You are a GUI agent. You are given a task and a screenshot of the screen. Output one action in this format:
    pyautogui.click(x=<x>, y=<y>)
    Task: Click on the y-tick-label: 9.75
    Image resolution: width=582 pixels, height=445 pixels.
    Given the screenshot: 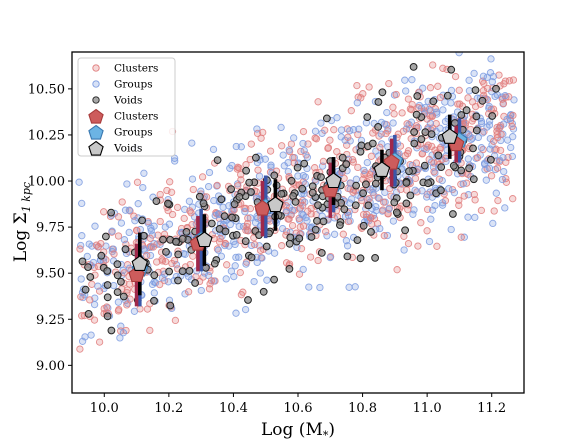 What is the action you would take?
    pyautogui.click(x=50, y=228)
    